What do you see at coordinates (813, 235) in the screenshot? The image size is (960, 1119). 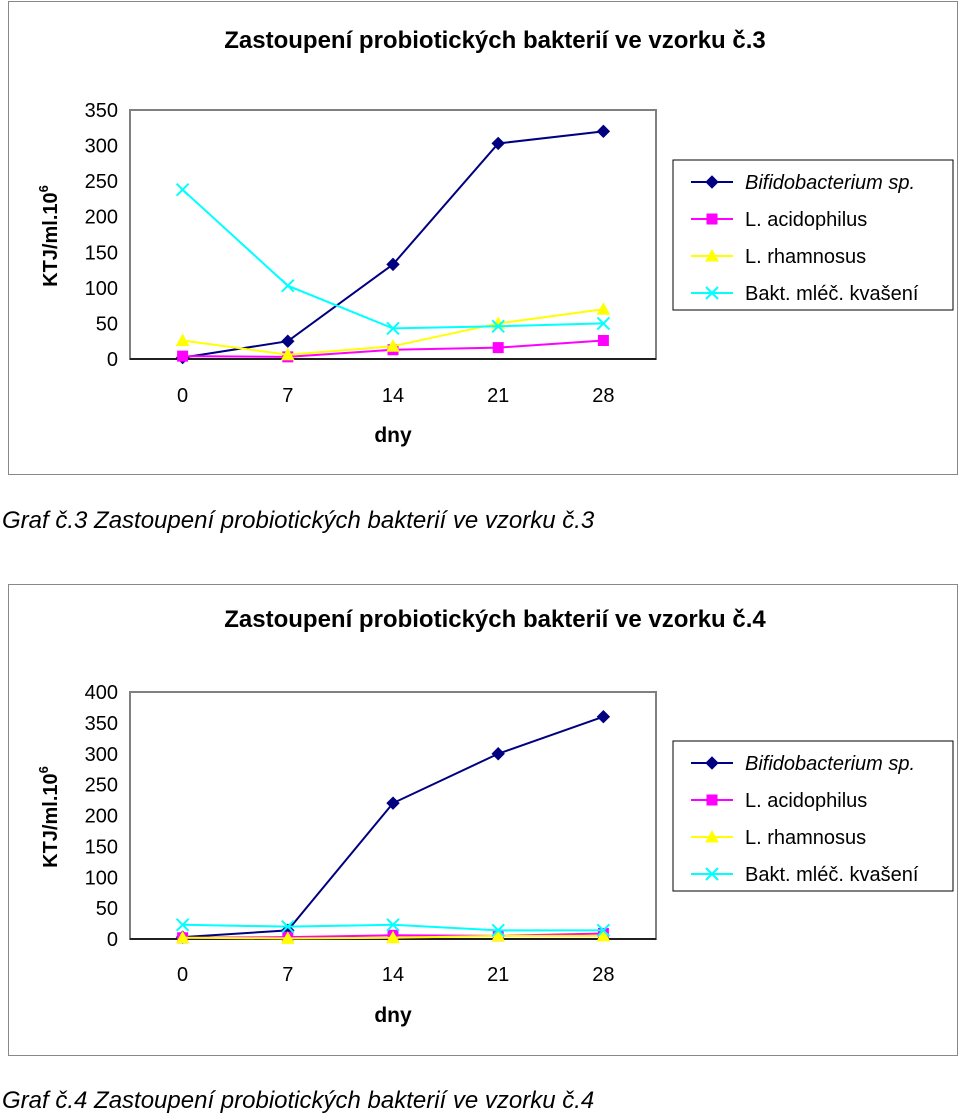 I see `chart-1-legend-box` at bounding box center [813, 235].